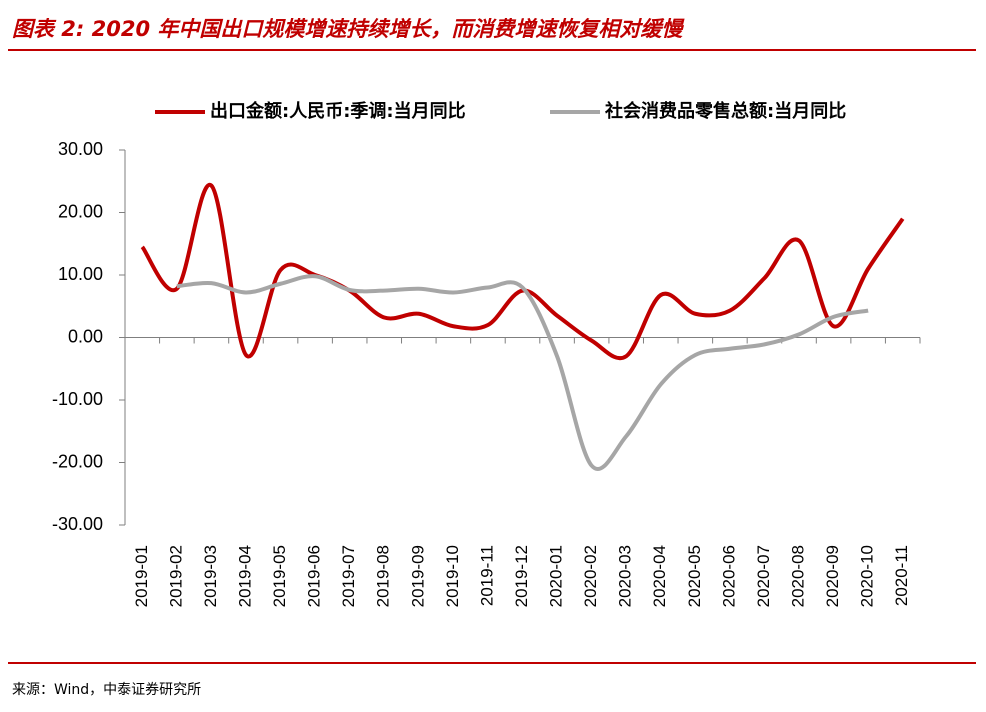  Describe the element at coordinates (867, 576) in the screenshot. I see `x-tick-label: 2020-10` at that location.